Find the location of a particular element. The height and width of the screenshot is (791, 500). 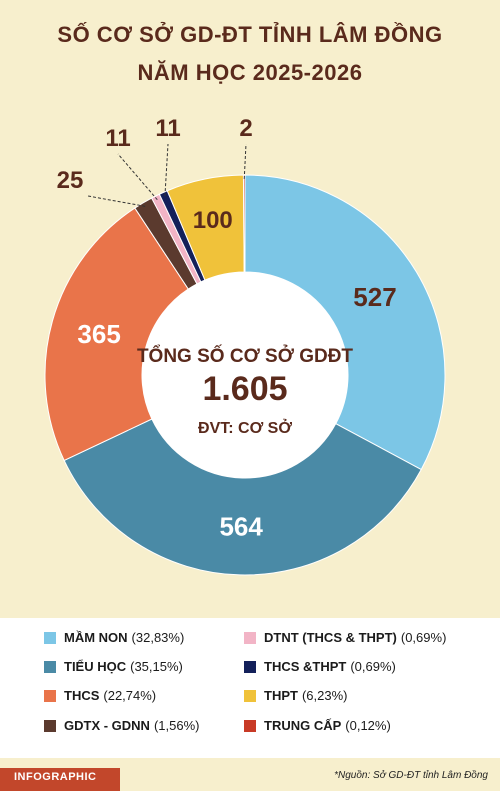

slice-label-tieu-hoc: 564 is located at coordinates (241, 526).